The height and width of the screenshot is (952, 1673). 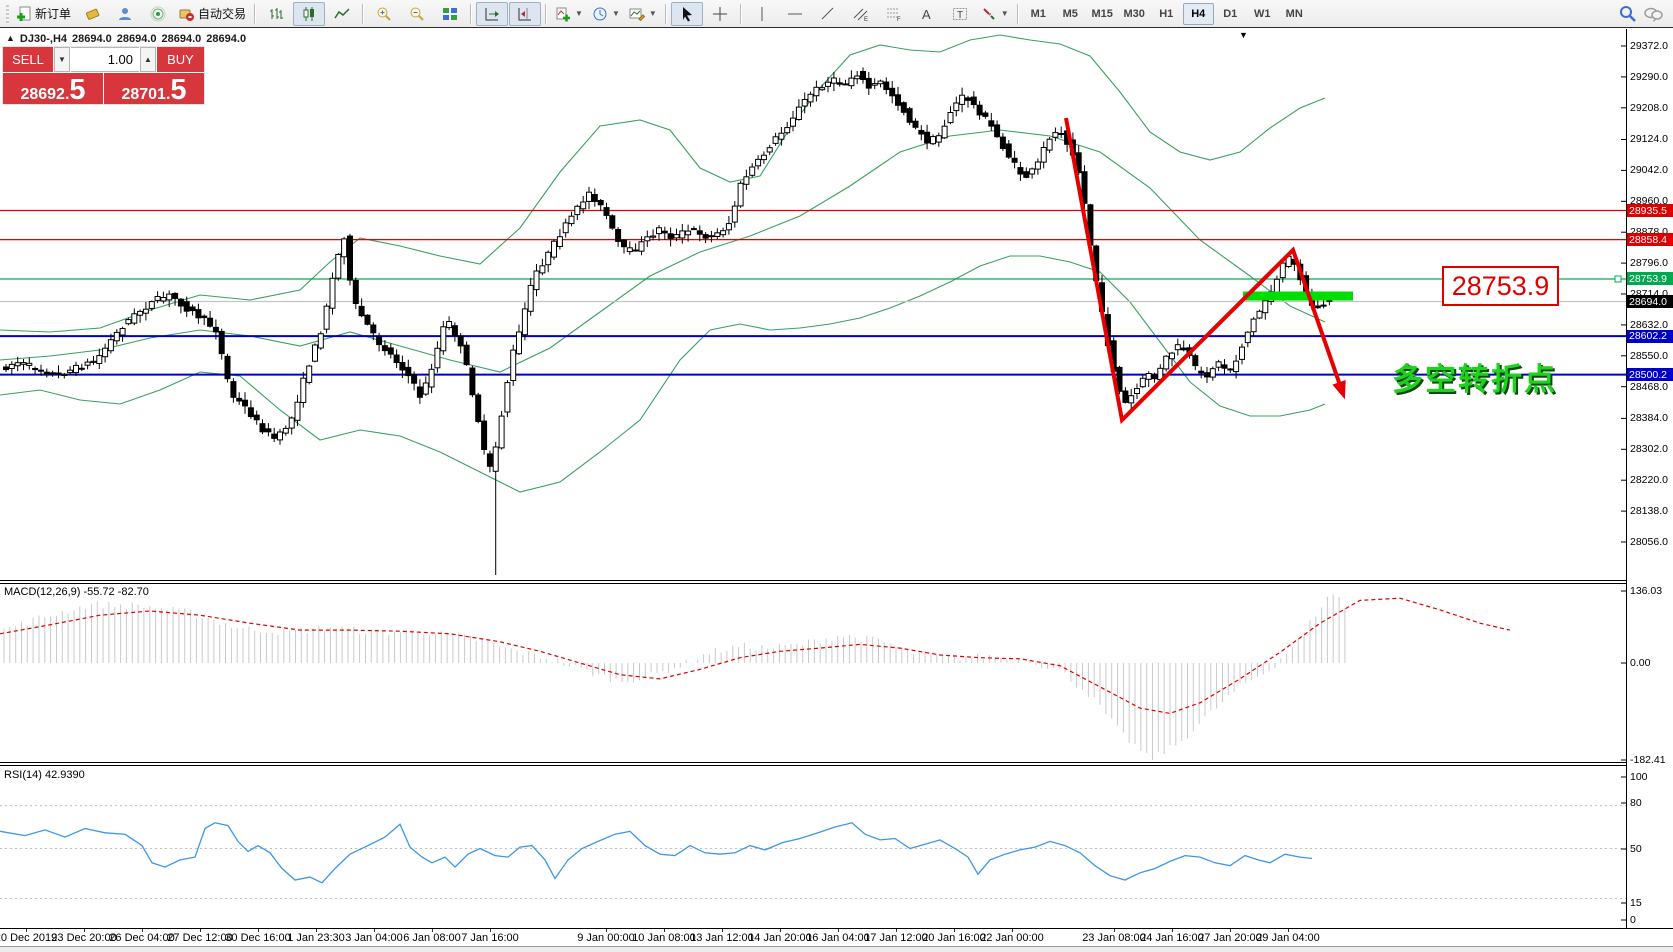 What do you see at coordinates (1649, 170) in the screenshot?
I see `price-axis-tick: 29042.0` at bounding box center [1649, 170].